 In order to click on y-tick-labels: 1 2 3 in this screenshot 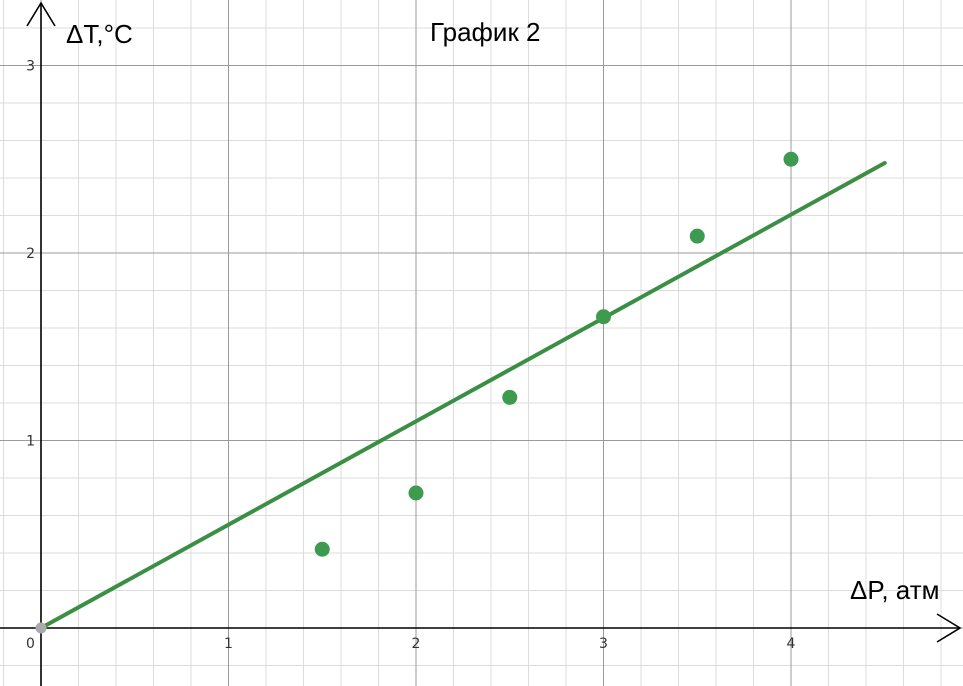, I will do `click(30, 254)`.